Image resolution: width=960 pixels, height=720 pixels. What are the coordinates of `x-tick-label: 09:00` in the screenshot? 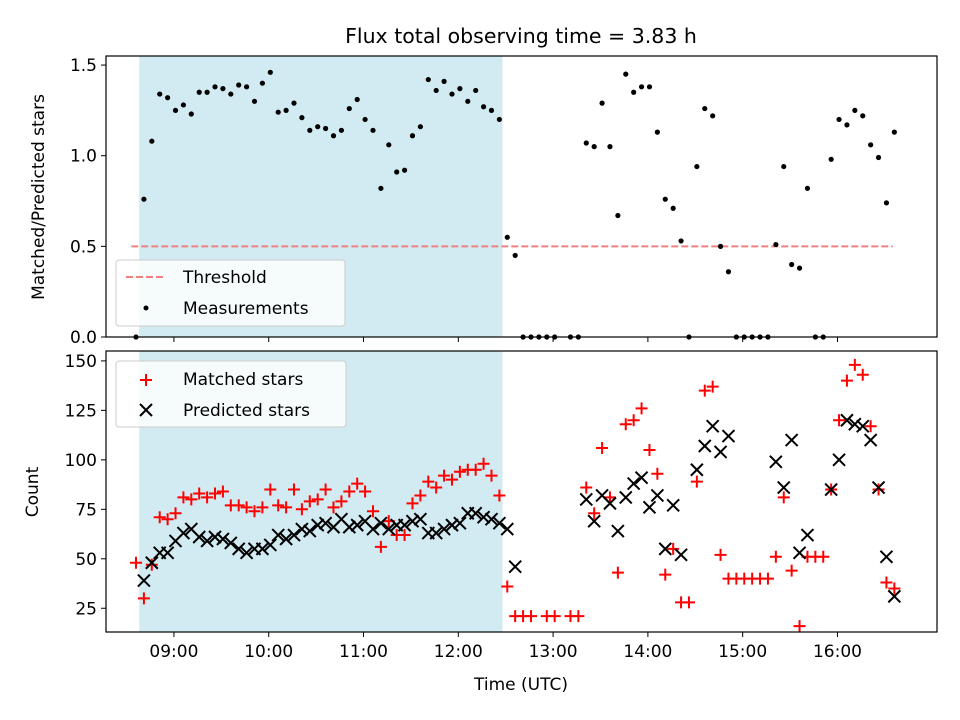 It's located at (173, 652).